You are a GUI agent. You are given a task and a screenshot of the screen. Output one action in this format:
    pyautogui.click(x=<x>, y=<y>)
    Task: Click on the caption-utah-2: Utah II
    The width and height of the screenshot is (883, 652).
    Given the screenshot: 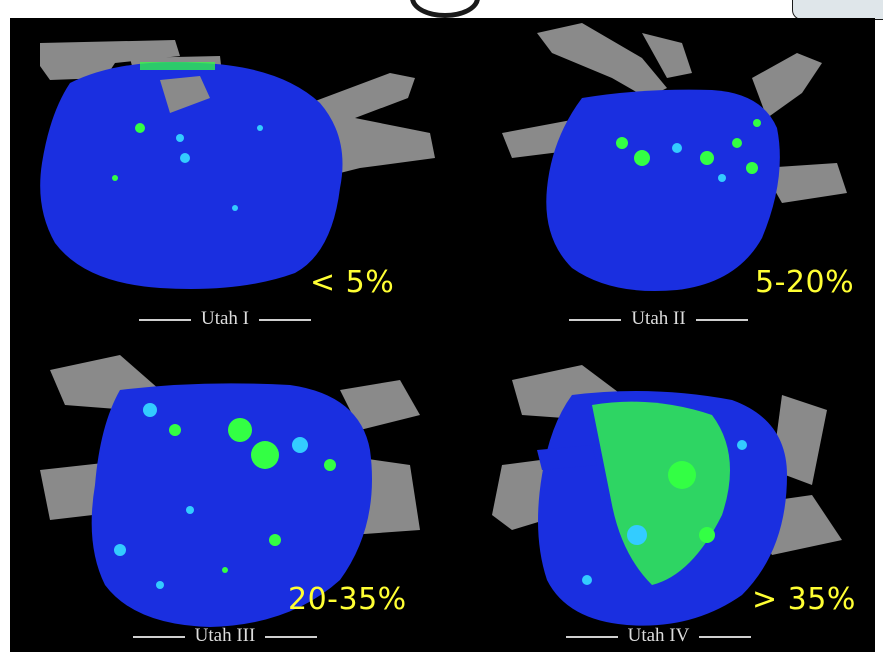 What is the action you would take?
    pyautogui.click(x=658, y=319)
    